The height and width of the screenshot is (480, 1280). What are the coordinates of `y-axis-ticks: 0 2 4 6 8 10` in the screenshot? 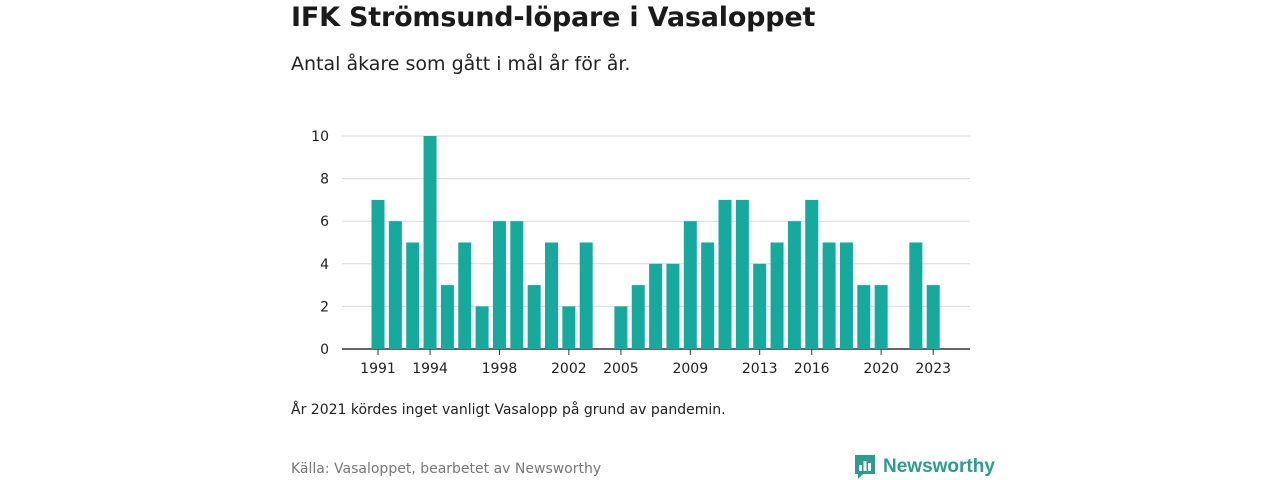 It's located at (320, 243).